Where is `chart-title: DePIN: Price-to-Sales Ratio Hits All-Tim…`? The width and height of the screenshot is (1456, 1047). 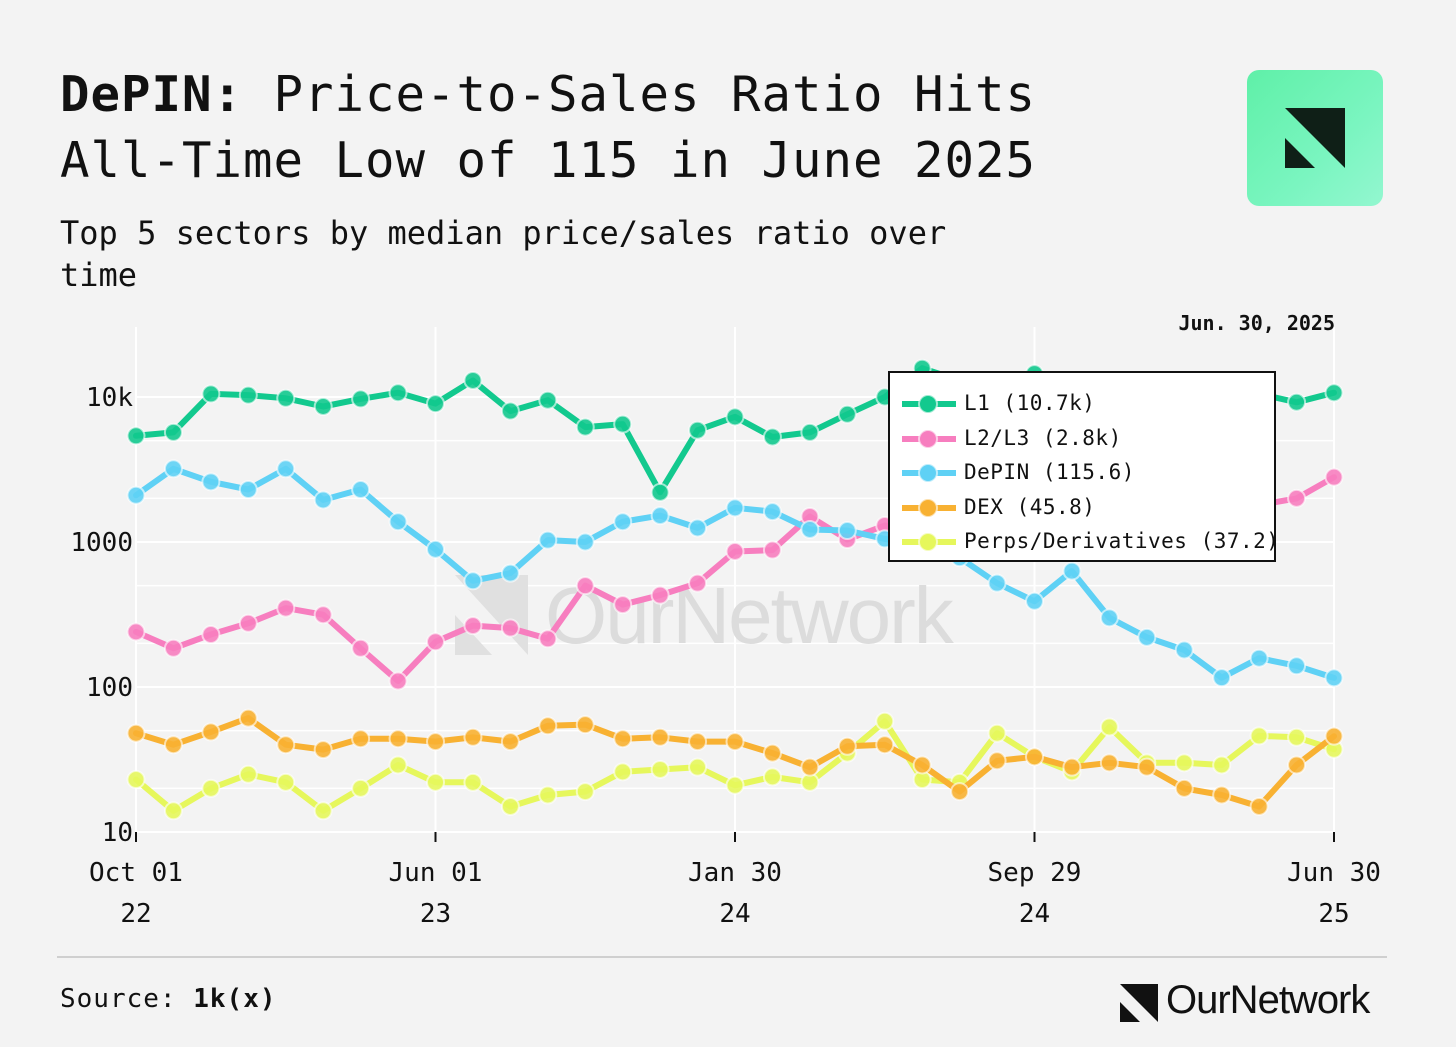
chart-title: DePIN: Price-to-Sales Ratio Hits All-Tim… is located at coordinates (600, 128).